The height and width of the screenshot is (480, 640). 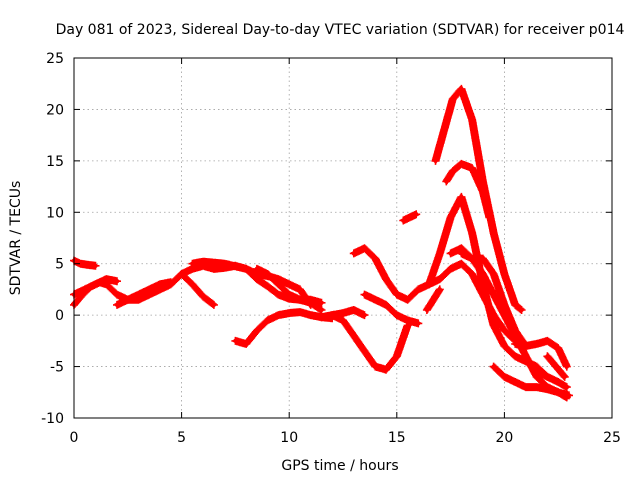 What do you see at coordinates (52, 419) in the screenshot?
I see `y-tick-label: -10` at bounding box center [52, 419].